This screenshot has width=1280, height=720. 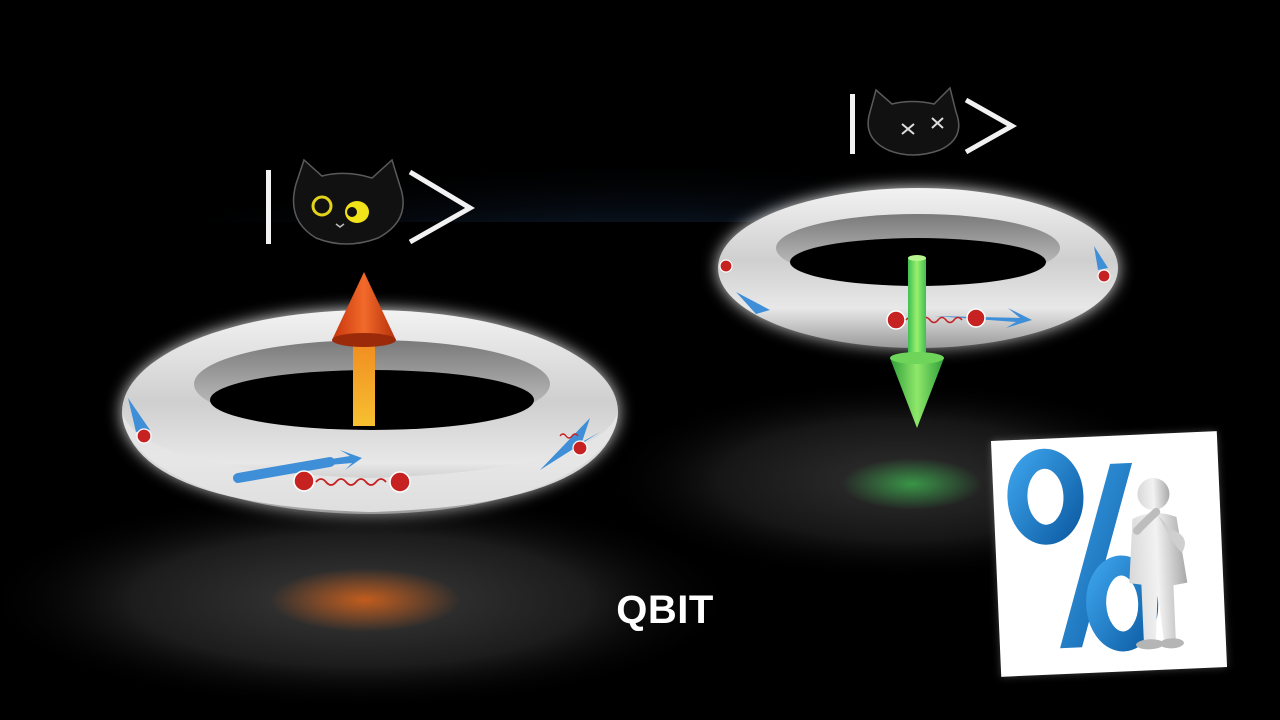 I want to click on percent-slash, so click(x=1096, y=555).